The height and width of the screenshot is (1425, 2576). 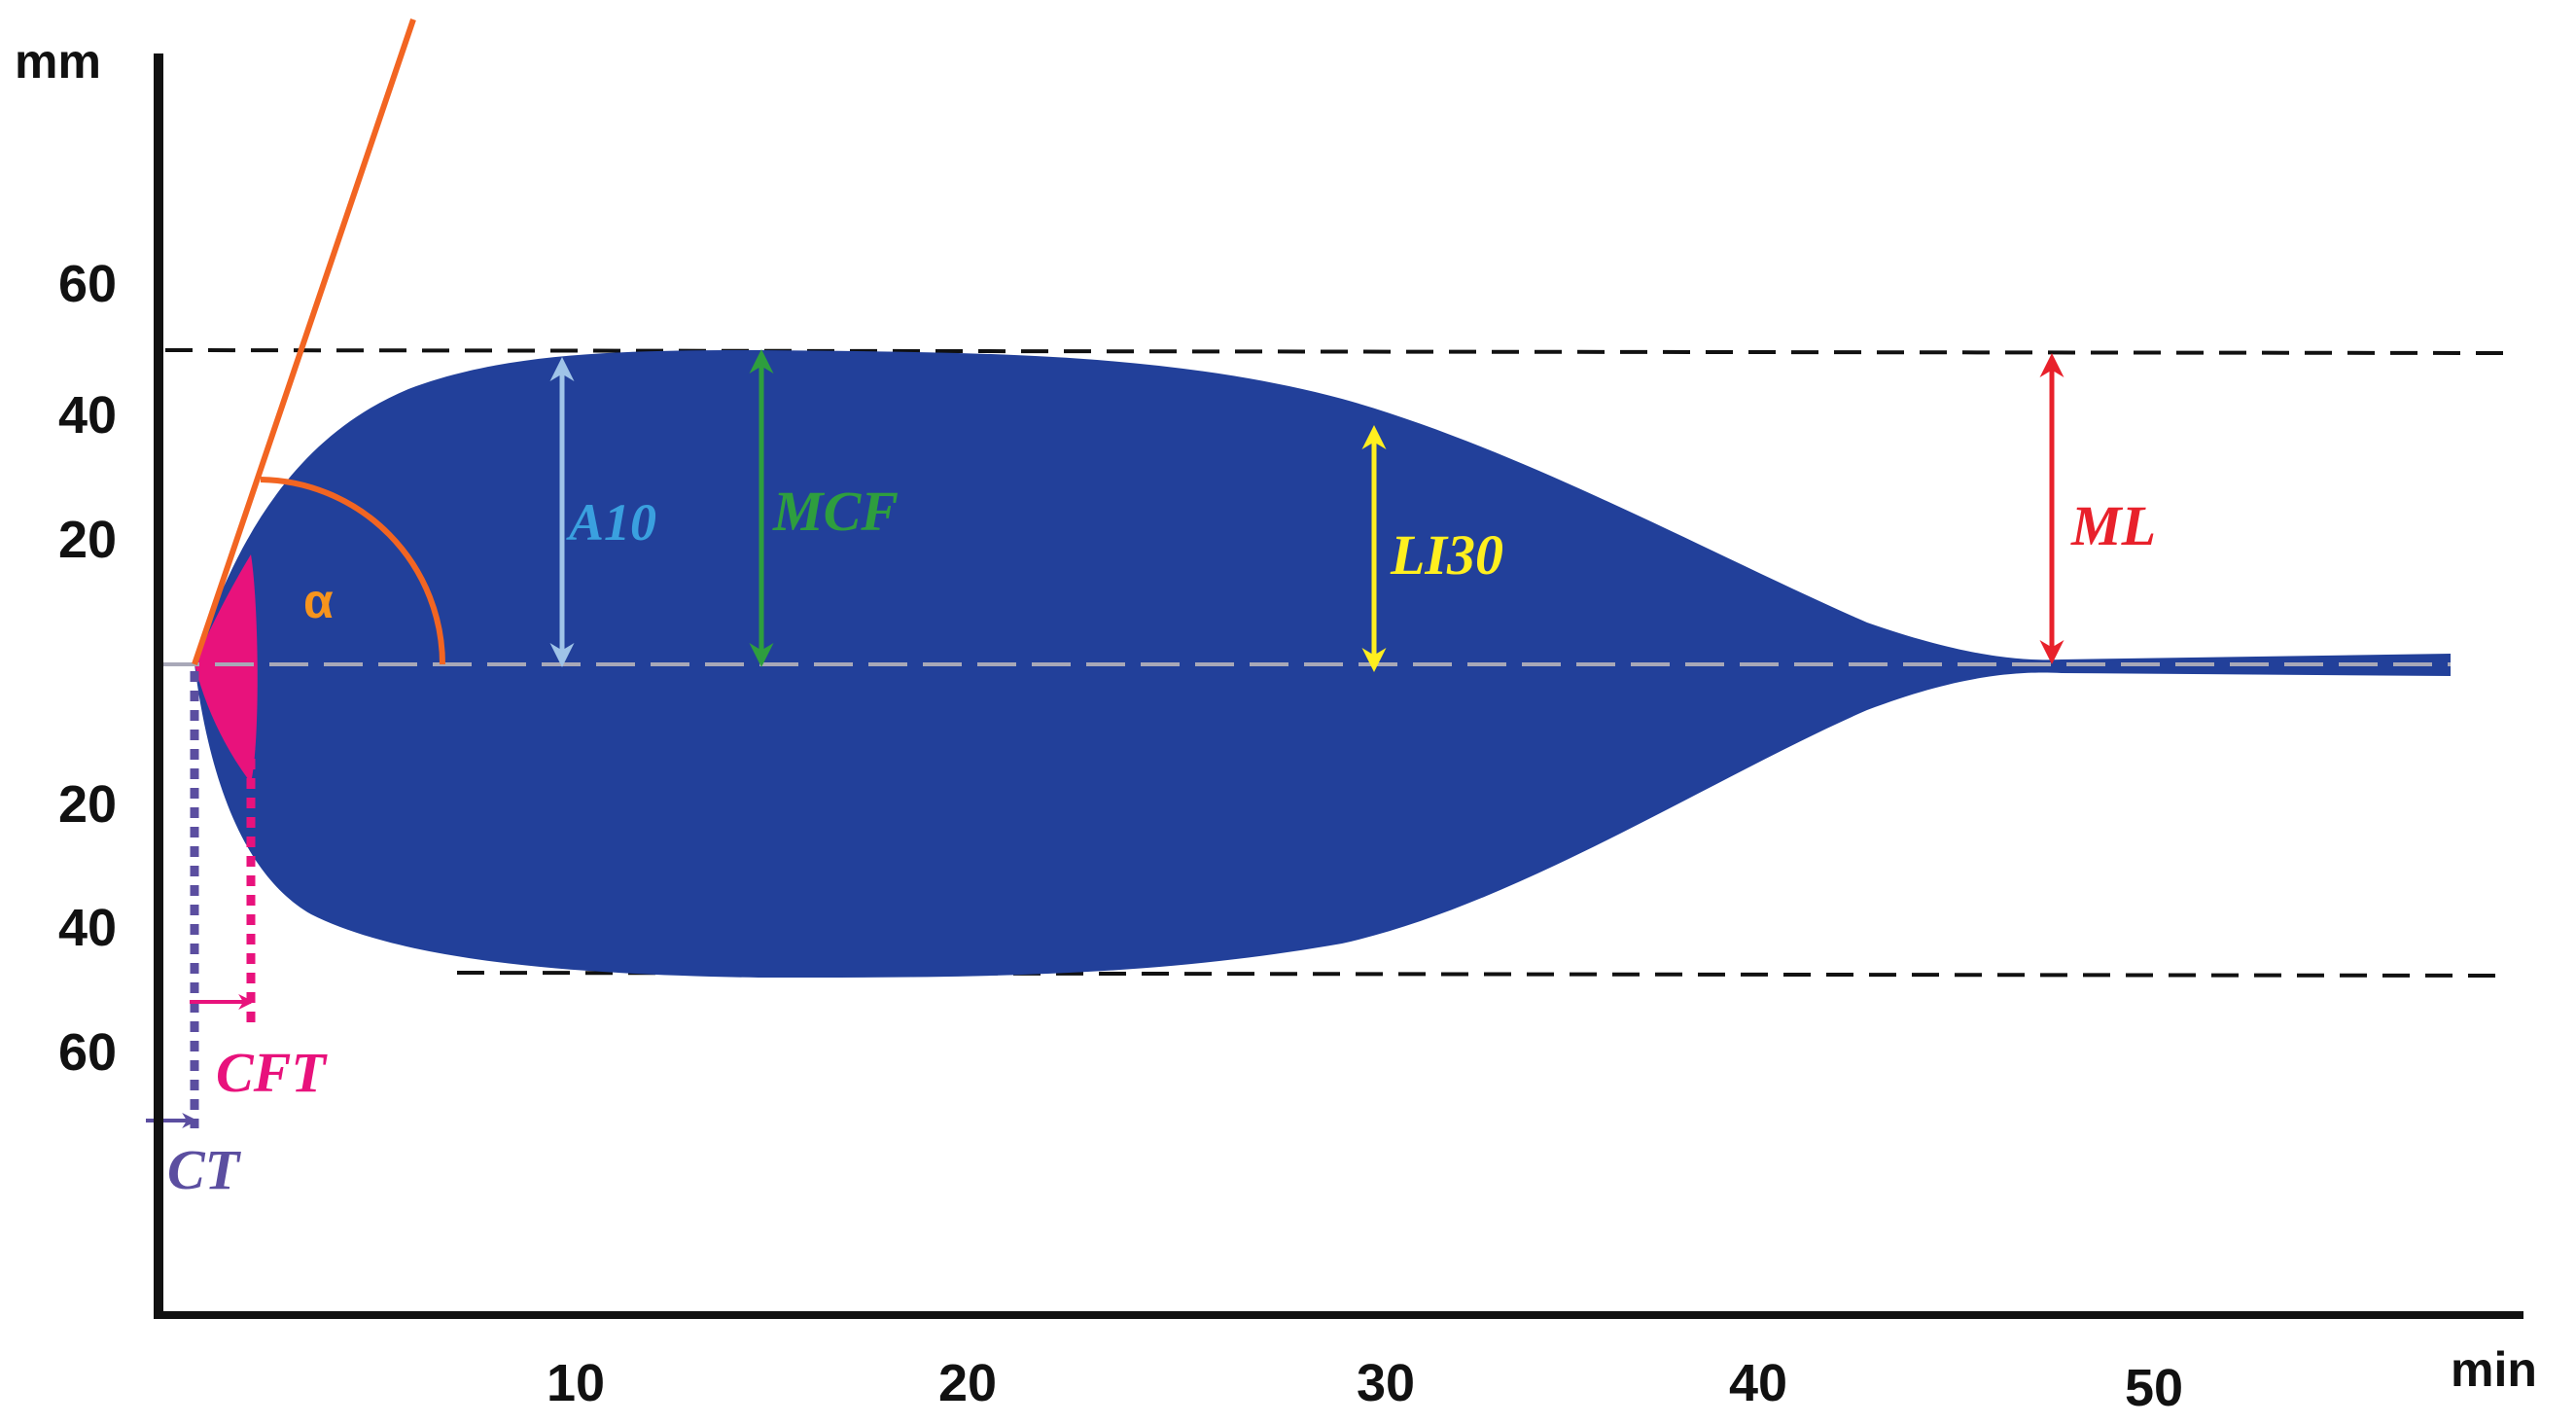 What do you see at coordinates (1758, 1383) in the screenshot?
I see `x-tick-label: 40` at bounding box center [1758, 1383].